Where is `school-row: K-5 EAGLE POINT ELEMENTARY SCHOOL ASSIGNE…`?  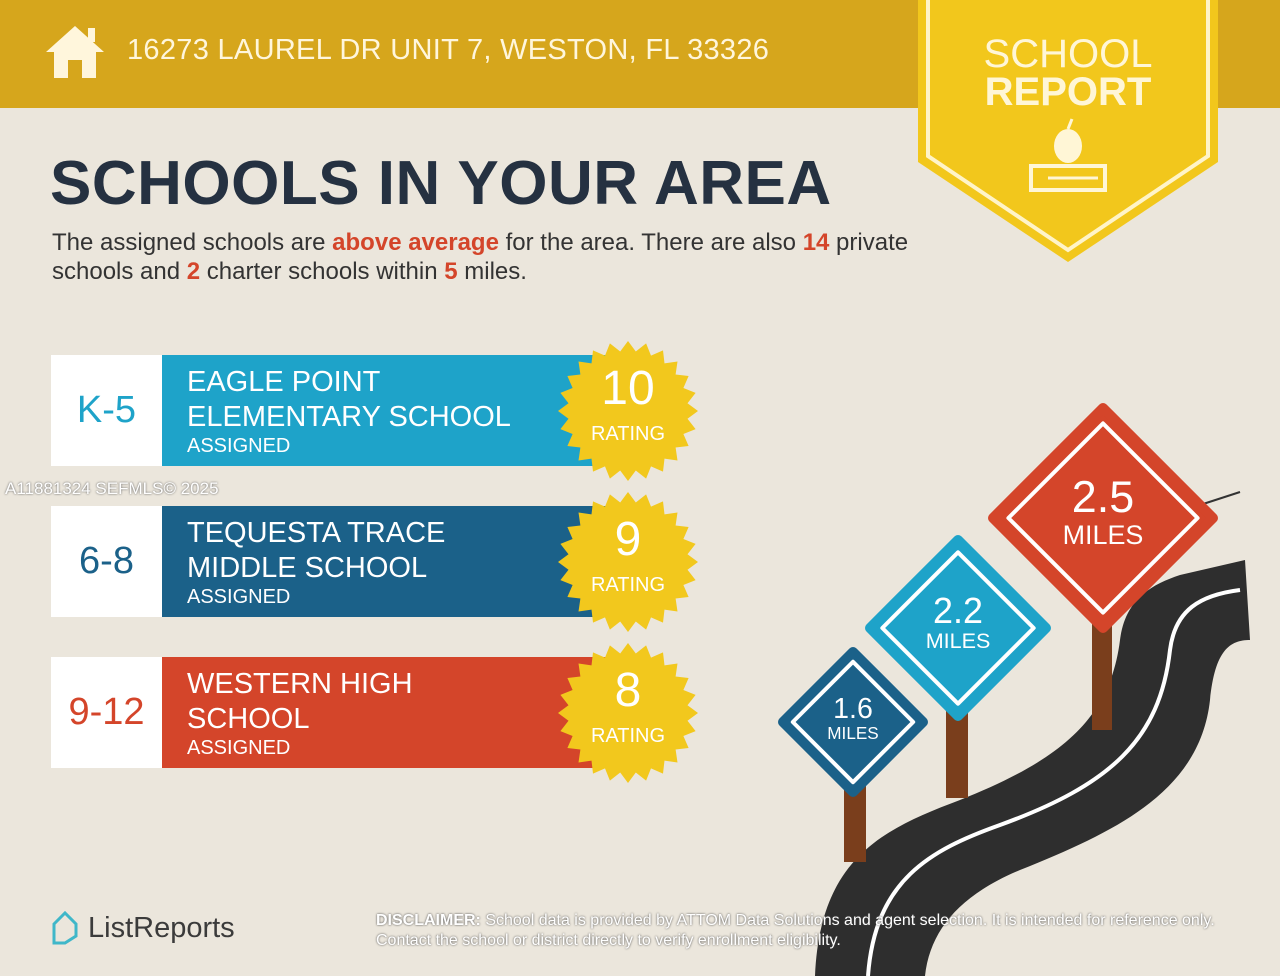
school-row: K-5 EAGLE POINT ELEMENTARY SCHOOL ASSIGNE… is located at coordinates (331, 410).